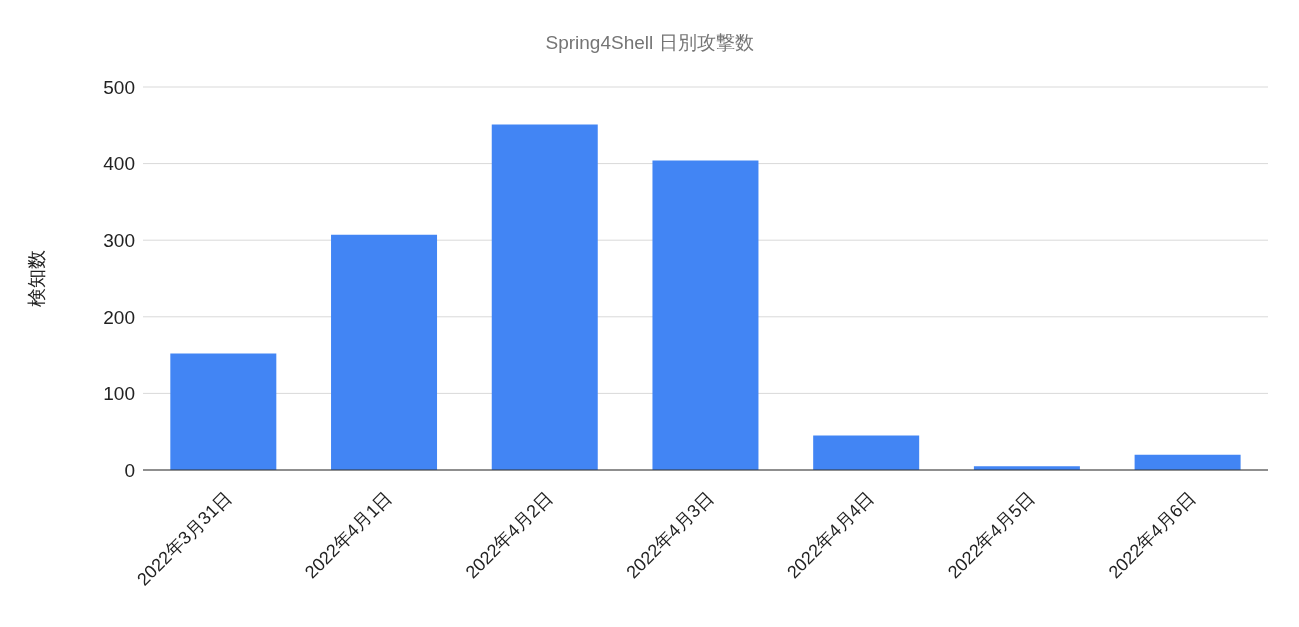 This screenshot has width=1299, height=627. Describe the element at coordinates (649, 43) in the screenshot. I see `chart-title: Spring4Shell 日別攻撃数` at that location.